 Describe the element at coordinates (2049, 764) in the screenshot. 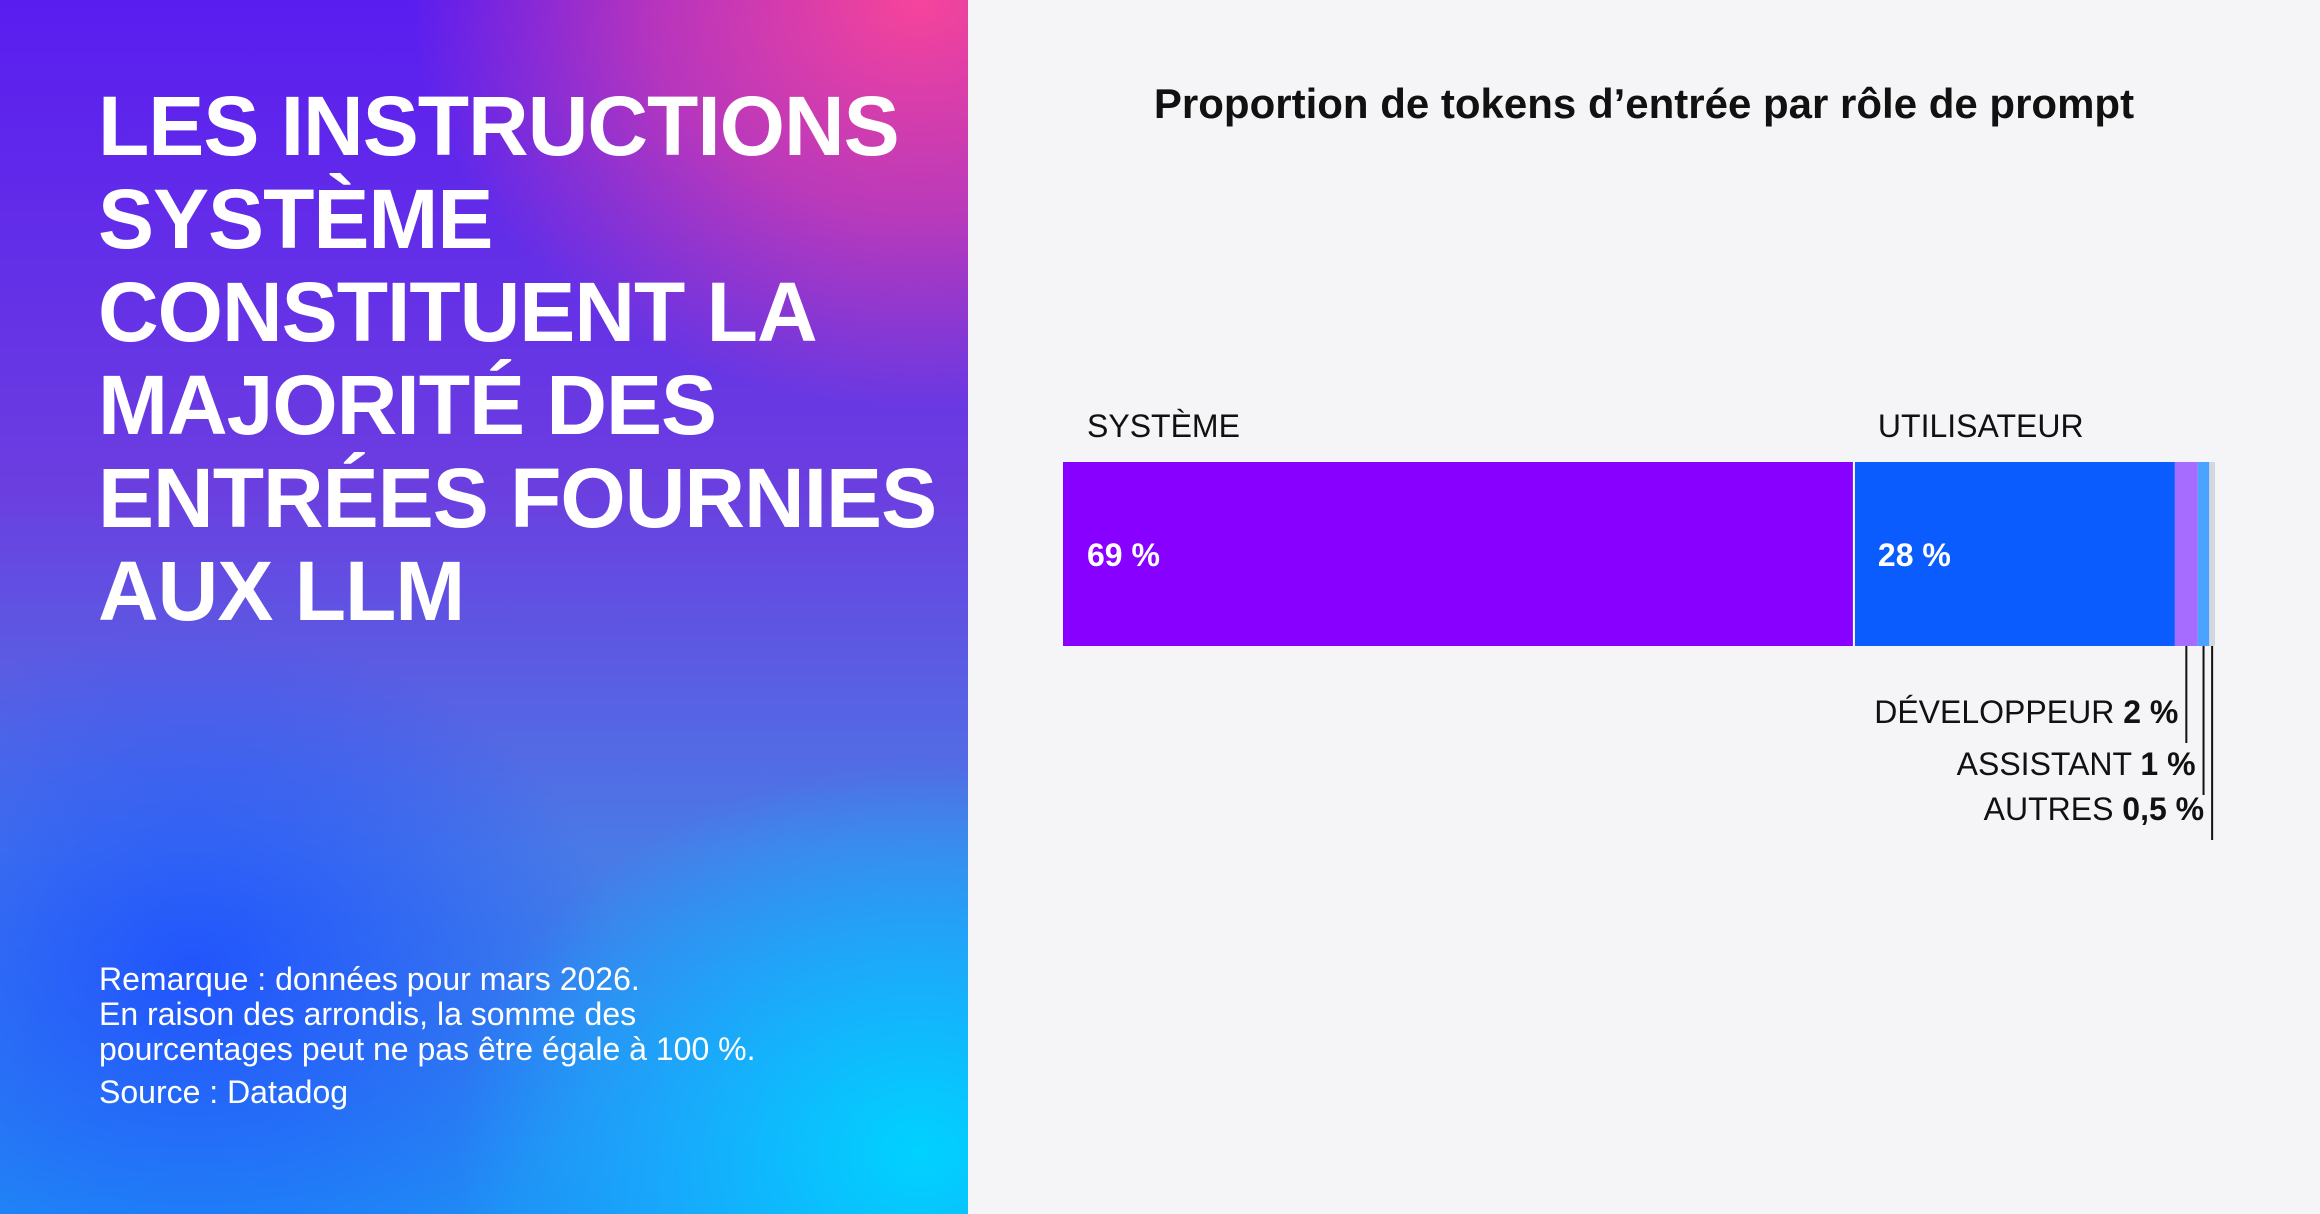

I see `segment-name: ASSISTANT` at that location.